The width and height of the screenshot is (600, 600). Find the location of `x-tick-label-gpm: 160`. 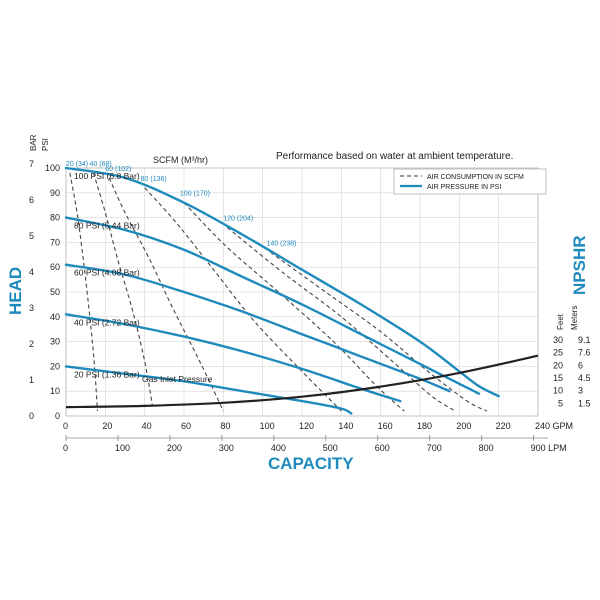

x-tick-label-gpm: 160 is located at coordinates (385, 426).